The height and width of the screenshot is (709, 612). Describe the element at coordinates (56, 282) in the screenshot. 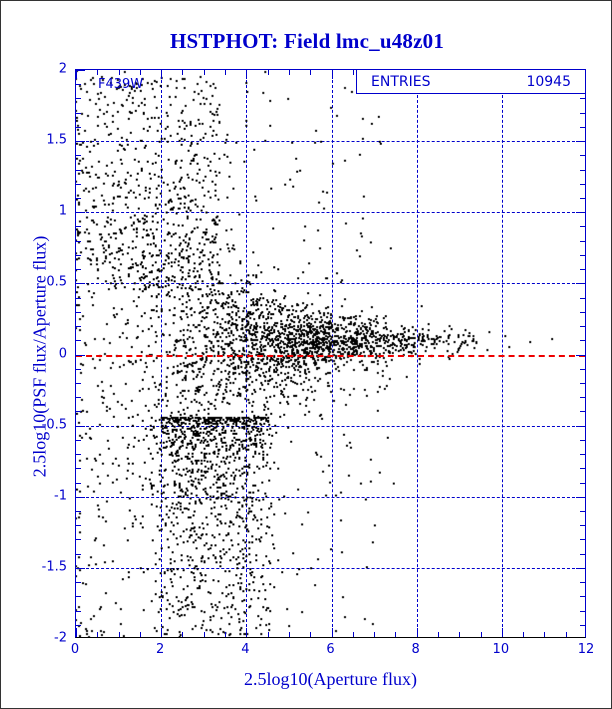

I see `y-tick-label: 0.5` at that location.